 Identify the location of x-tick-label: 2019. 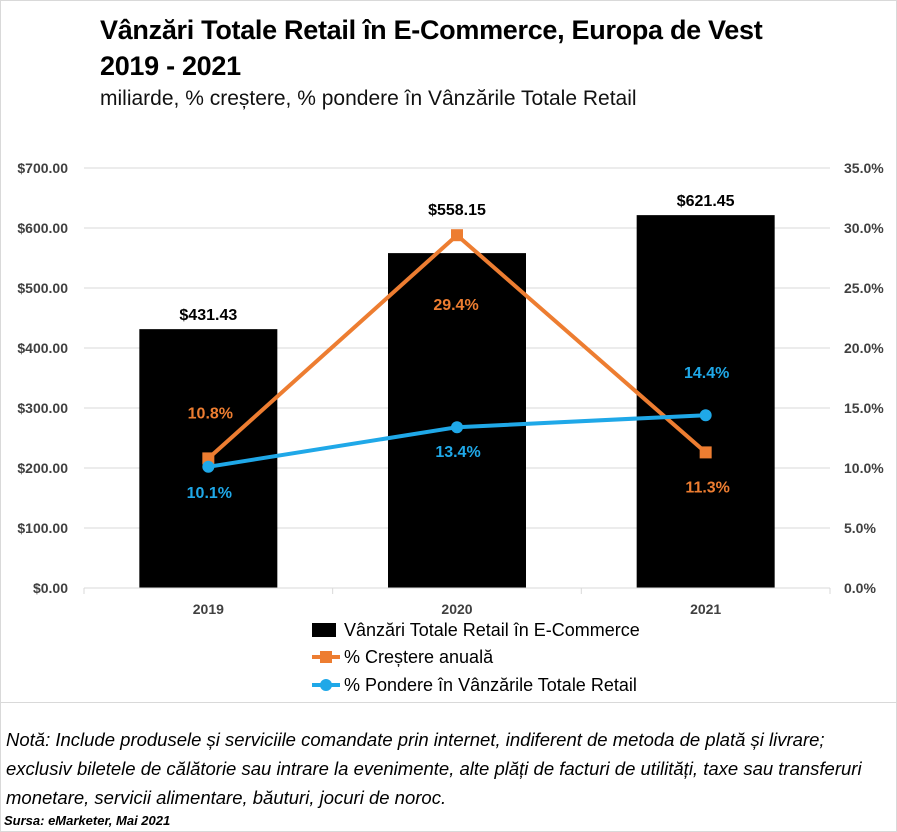
(208, 609).